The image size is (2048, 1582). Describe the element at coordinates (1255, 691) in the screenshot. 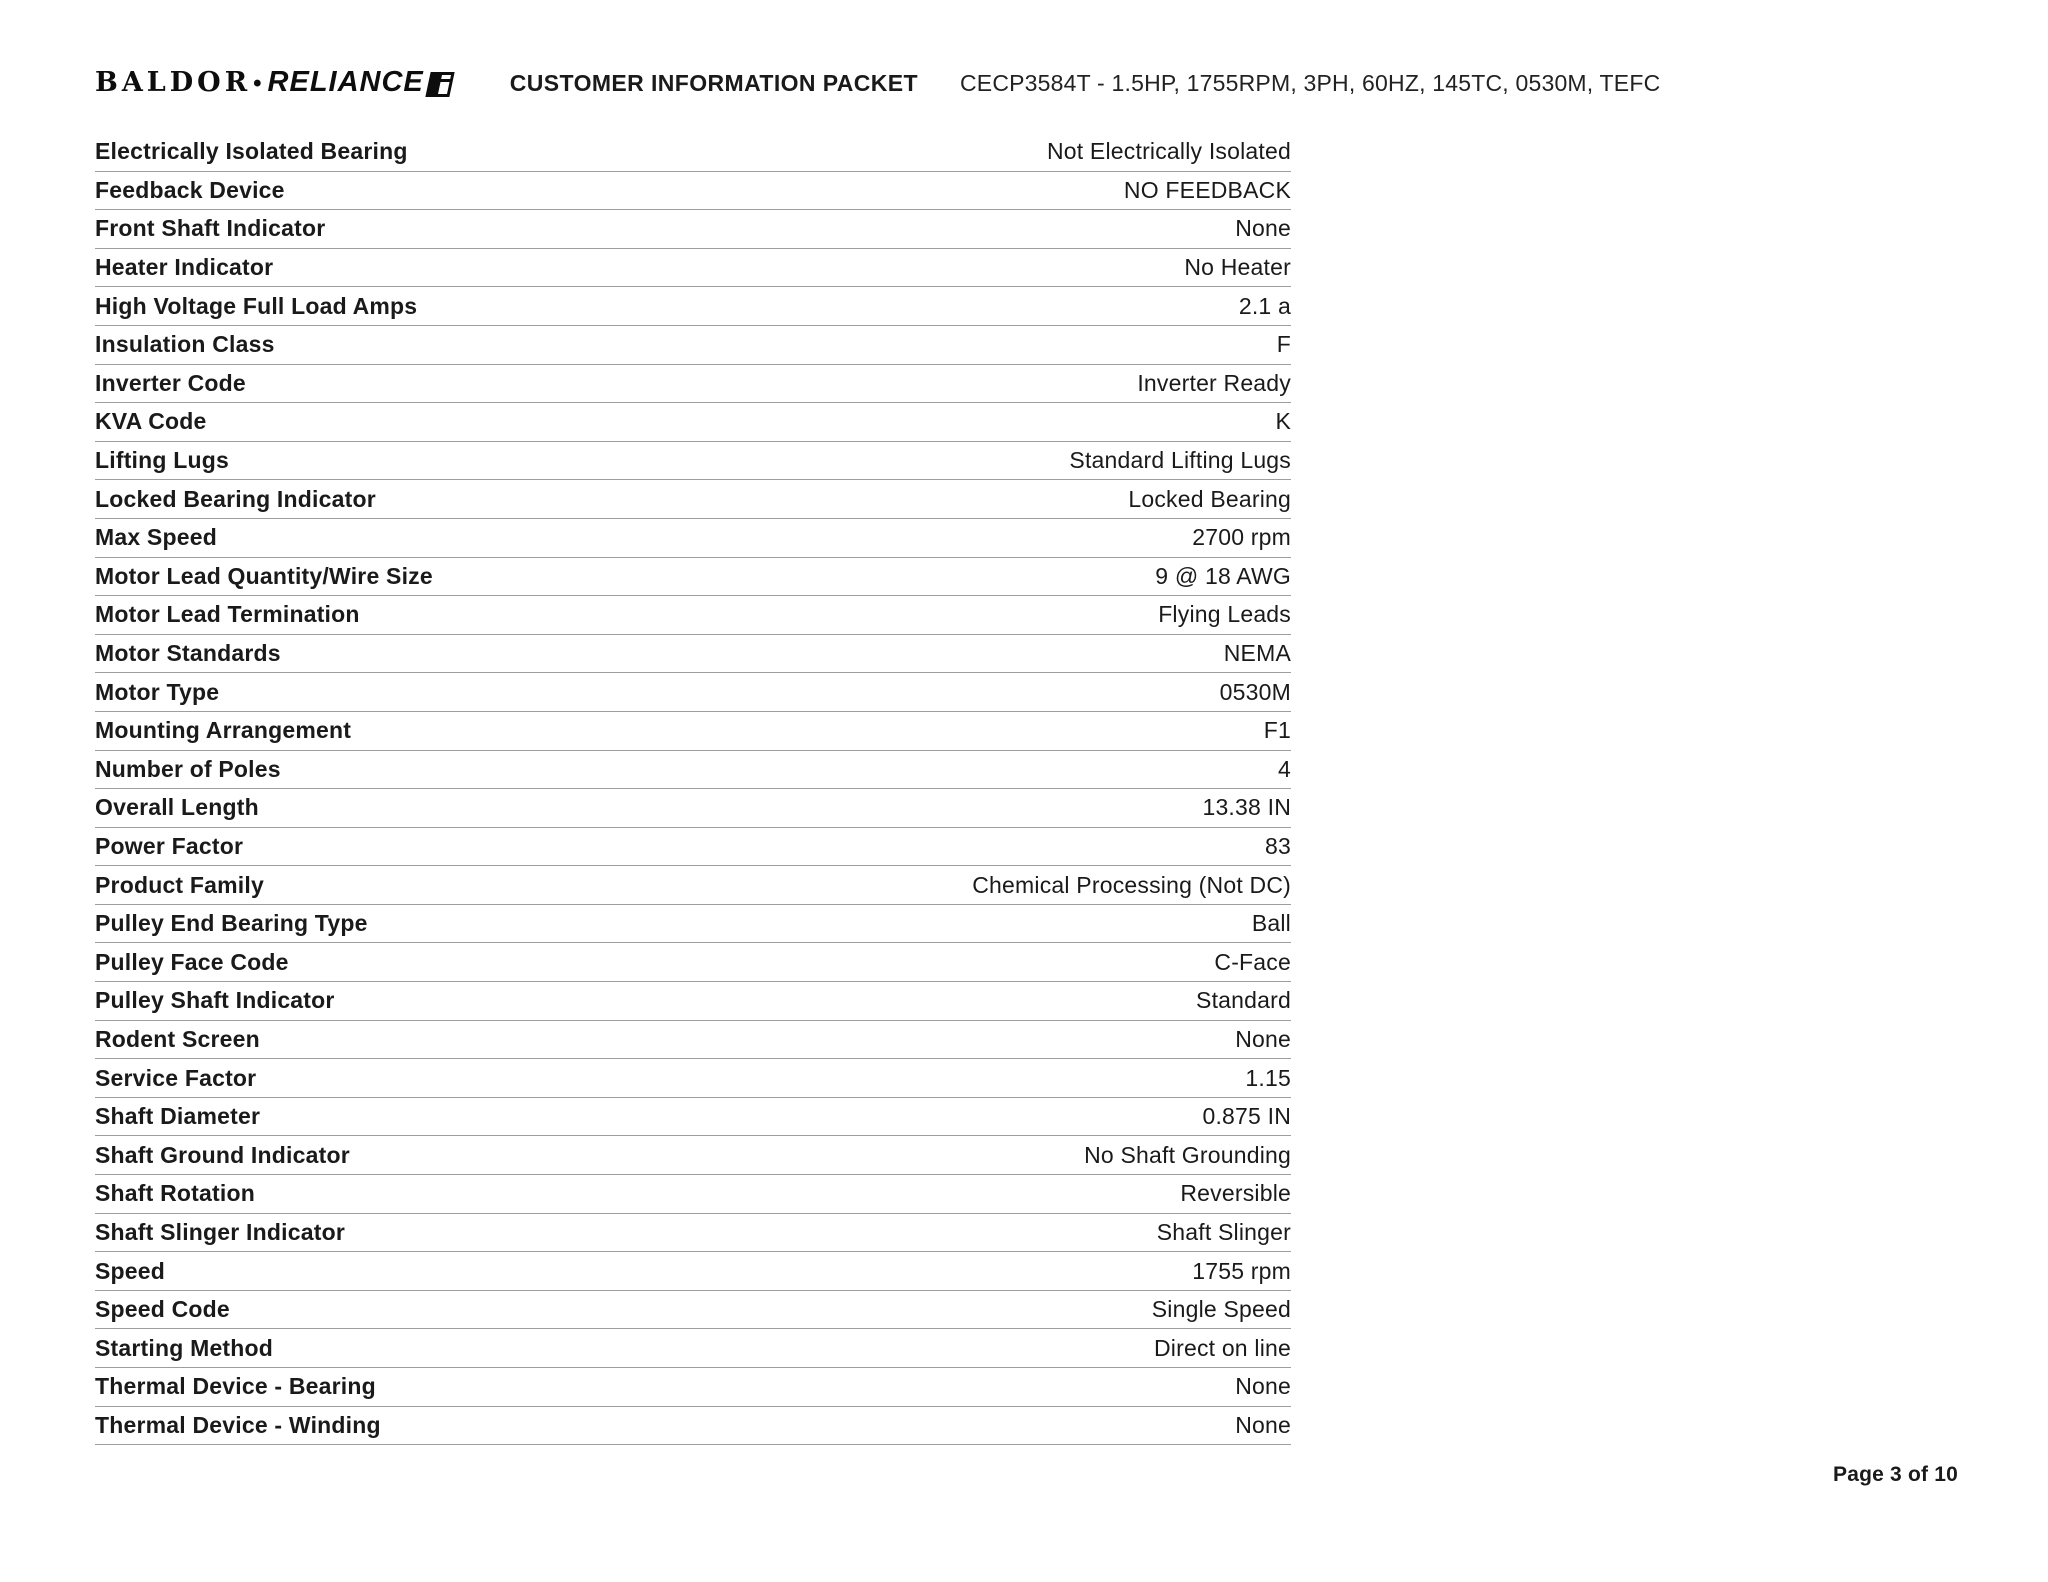

I see `spec-value: 0530M` at that location.